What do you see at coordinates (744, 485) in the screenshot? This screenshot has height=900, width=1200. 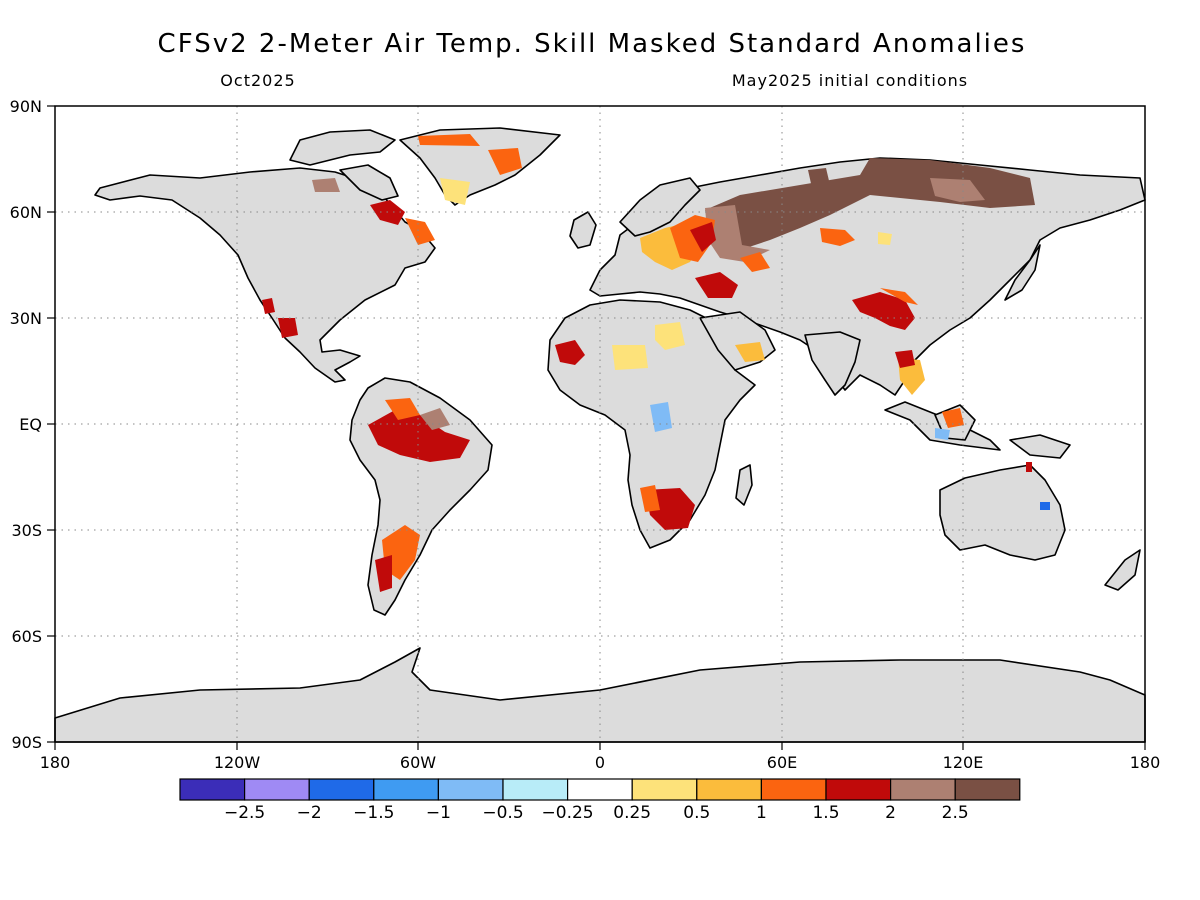 I see `madagascar-land` at bounding box center [744, 485].